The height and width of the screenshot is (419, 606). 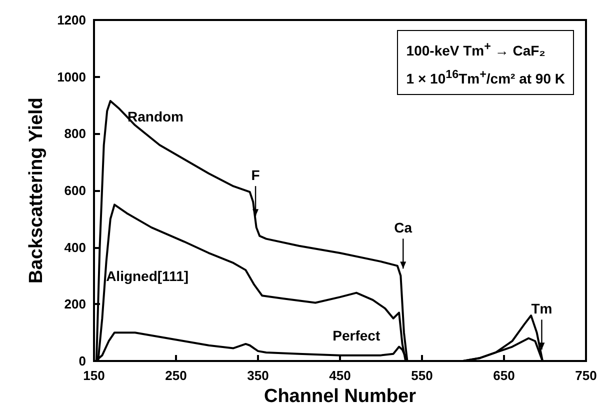 What do you see at coordinates (82, 361) in the screenshot?
I see `y-tick-label: 0` at bounding box center [82, 361].